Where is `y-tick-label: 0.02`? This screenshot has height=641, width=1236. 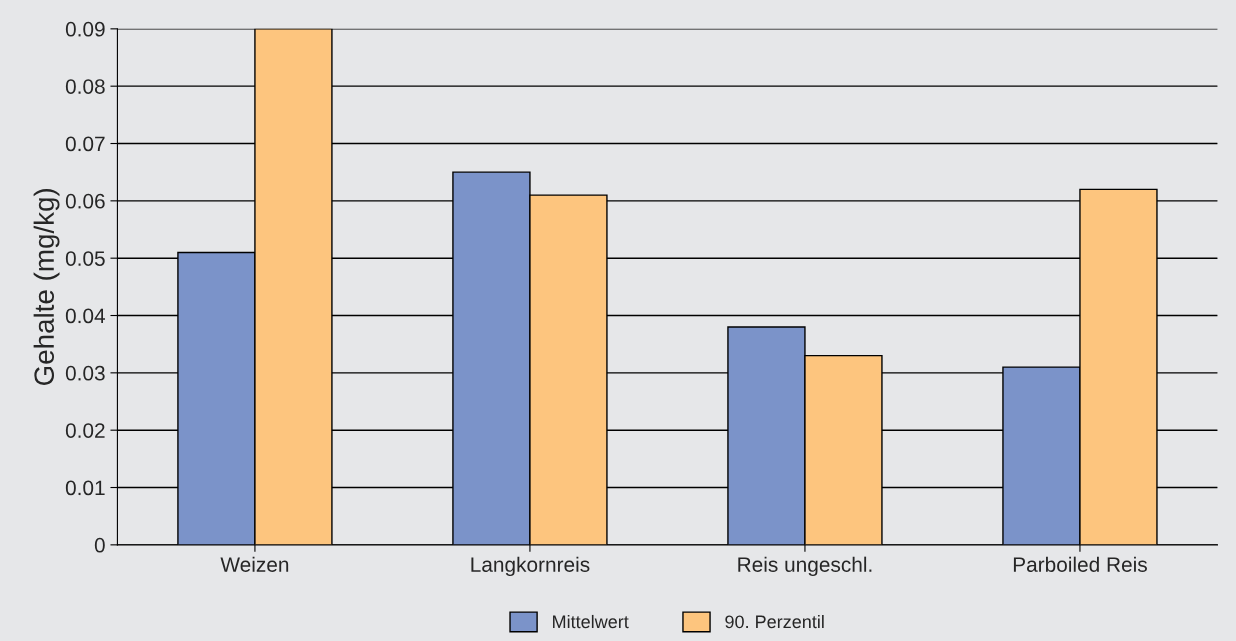
y-tick-label: 0.02 is located at coordinates (85, 430).